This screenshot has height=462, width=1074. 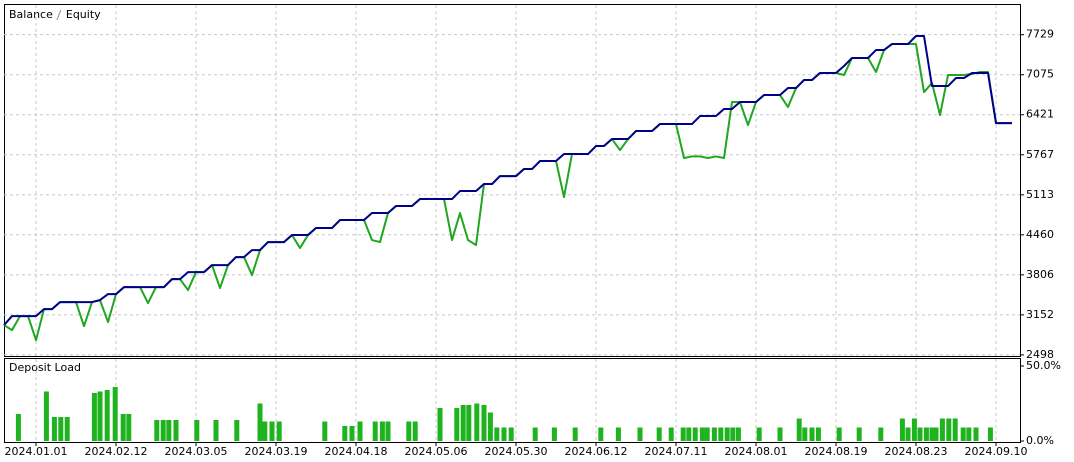 I want to click on y-tick-label: 3152, so click(x=1040, y=314).